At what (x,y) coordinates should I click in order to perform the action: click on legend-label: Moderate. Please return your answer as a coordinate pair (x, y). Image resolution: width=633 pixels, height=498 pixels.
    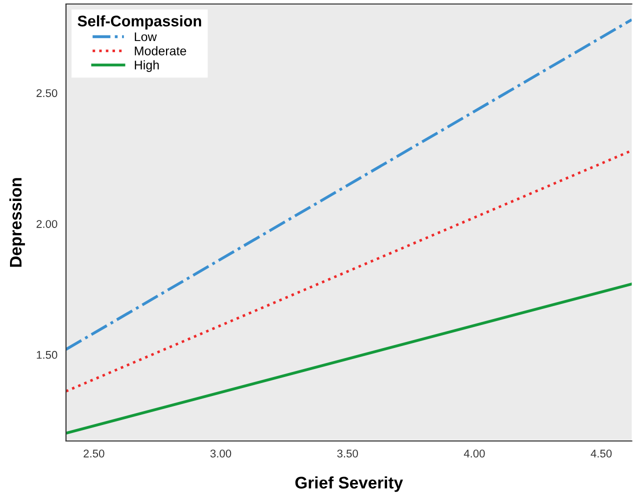
    Looking at the image, I should click on (160, 51).